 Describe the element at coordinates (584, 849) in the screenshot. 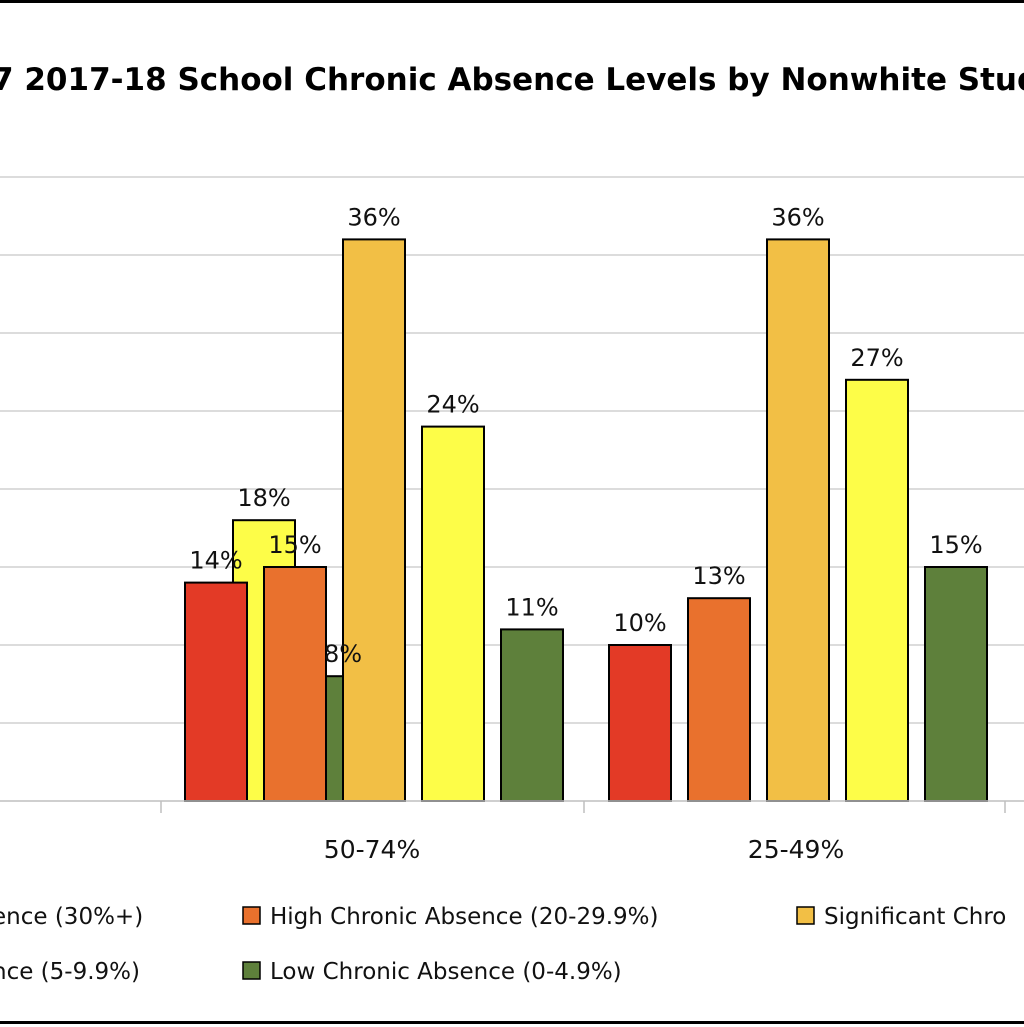

I see `category-labels: 50-74% 25-49%` at that location.